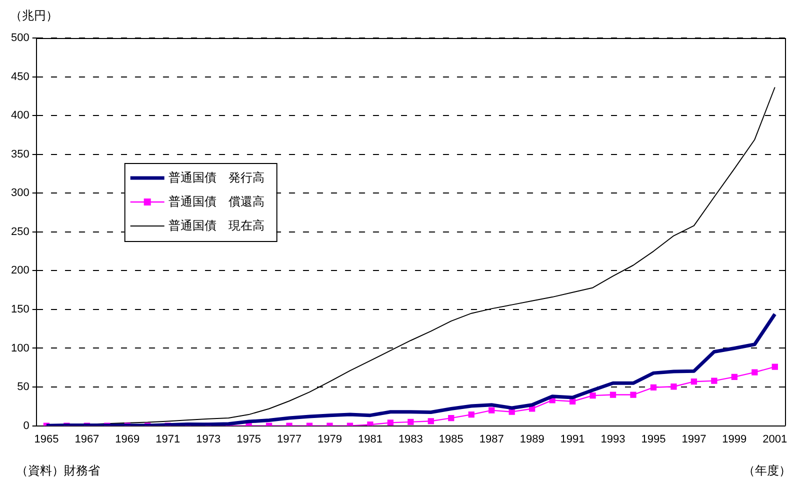  Describe the element at coordinates (613, 439) in the screenshot. I see `x-tick-label: 1993` at that location.